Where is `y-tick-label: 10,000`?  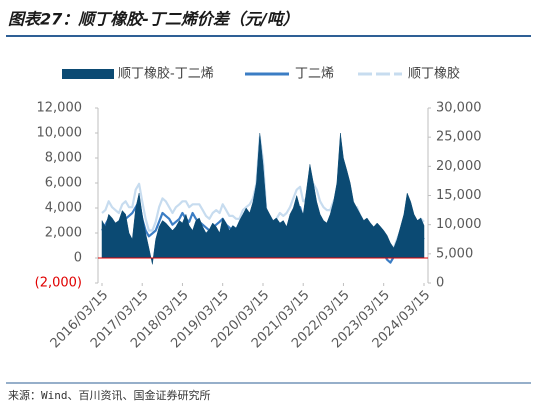
y-tick-label: 10,000 is located at coordinates (60, 133).